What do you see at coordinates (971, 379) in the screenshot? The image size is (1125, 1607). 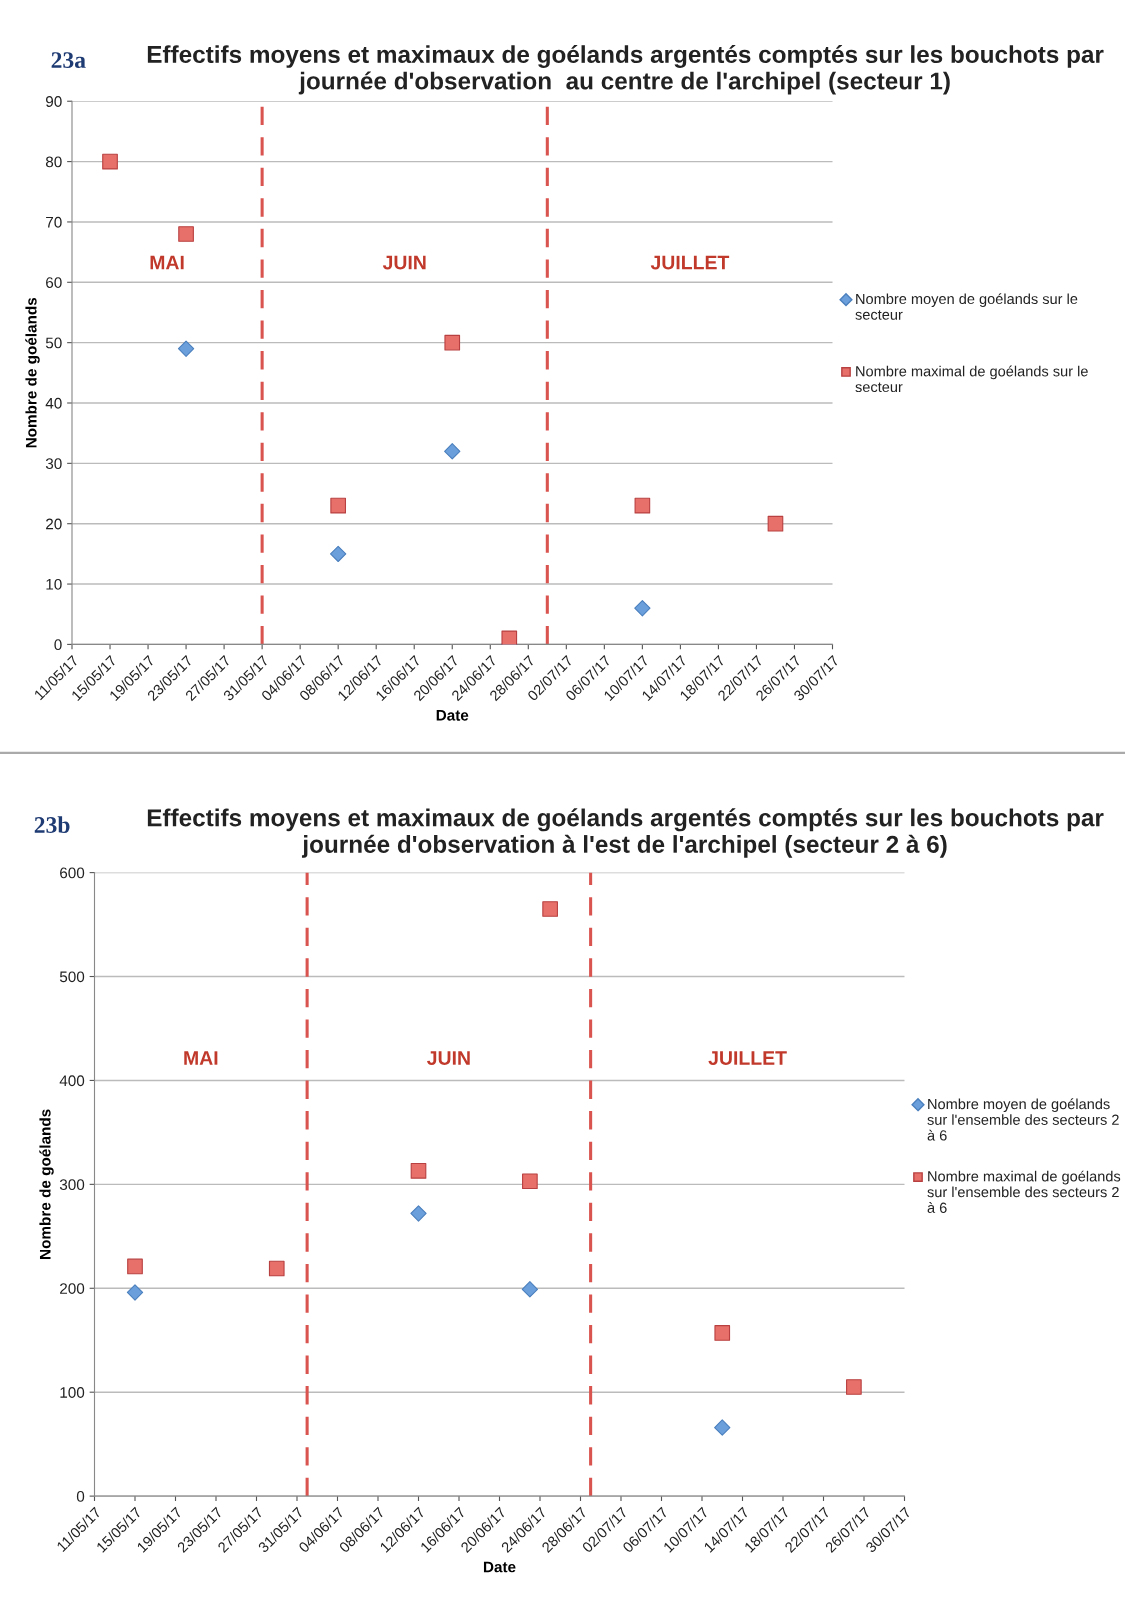 I see `legend-label: Nombre maximal de goélands sur le secteur` at bounding box center [971, 379].